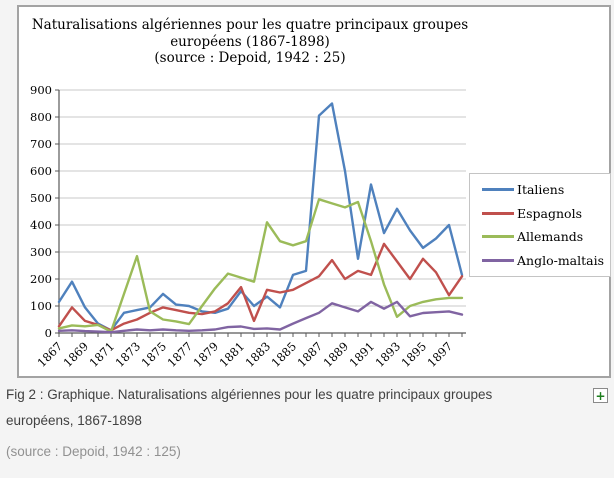 This screenshot has width=614, height=478. What do you see at coordinates (41, 117) in the screenshot?
I see `svg-text: 800` at bounding box center [41, 117].